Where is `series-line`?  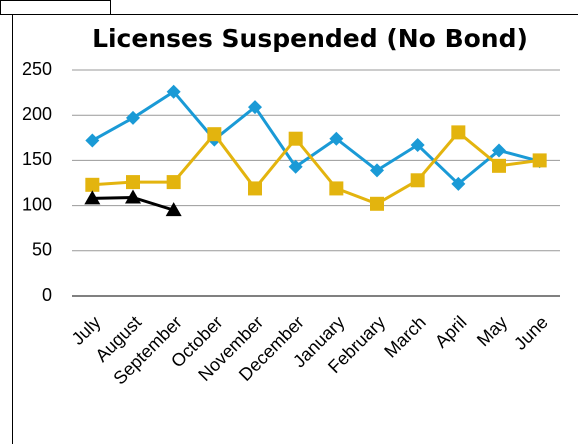 series-line is located at coordinates (316, 168).